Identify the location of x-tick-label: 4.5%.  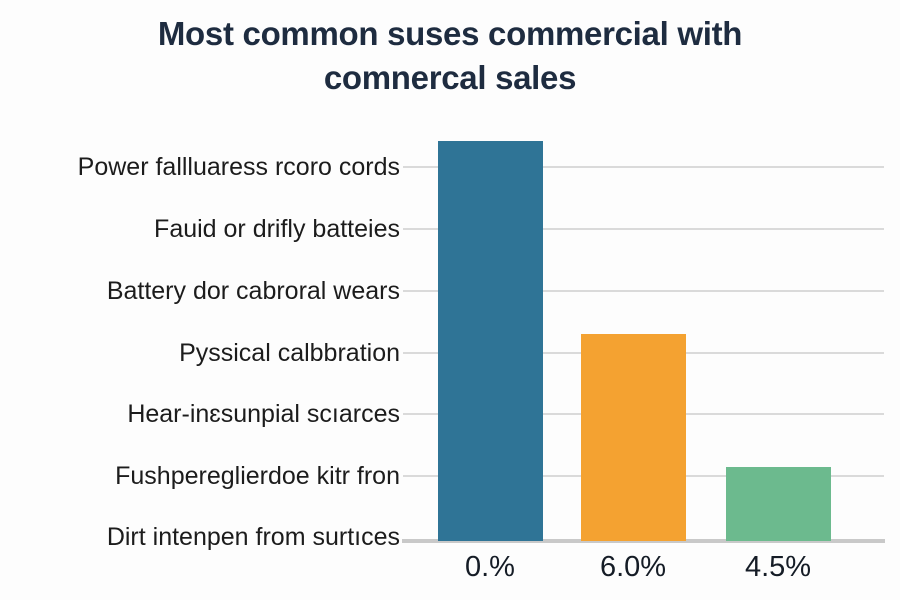
(778, 567).